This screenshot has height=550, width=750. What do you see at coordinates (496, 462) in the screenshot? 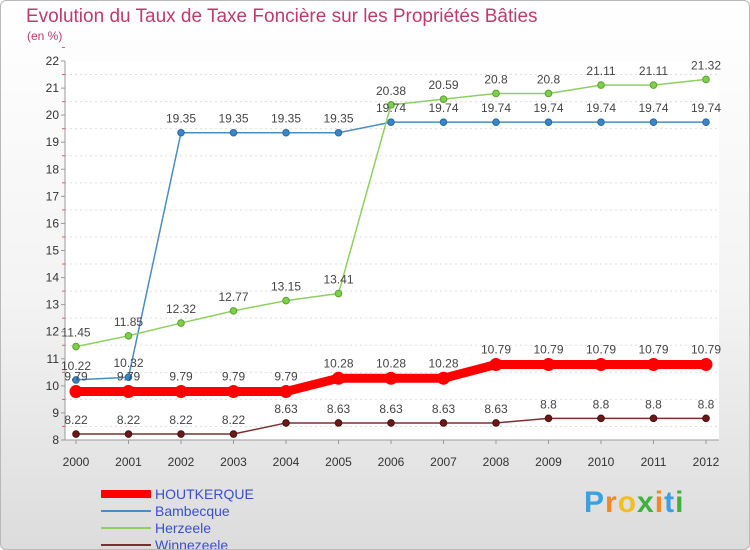
I see `x-tick-label: 2008` at bounding box center [496, 462].